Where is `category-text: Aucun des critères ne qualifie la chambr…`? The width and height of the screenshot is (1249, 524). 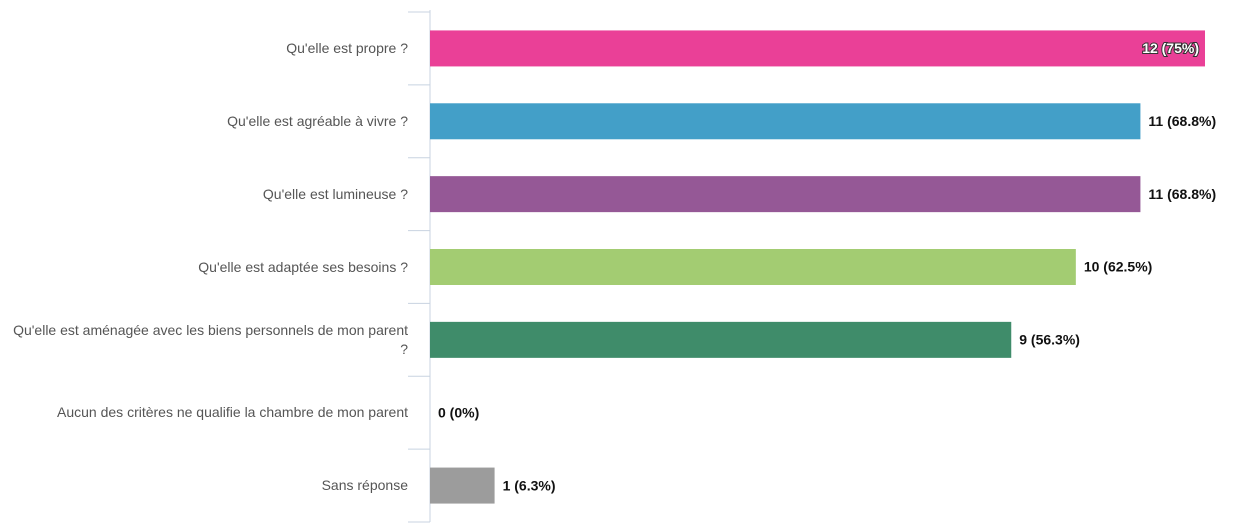 category-text: Aucun des critères ne qualifie la chambr… is located at coordinates (232, 412).